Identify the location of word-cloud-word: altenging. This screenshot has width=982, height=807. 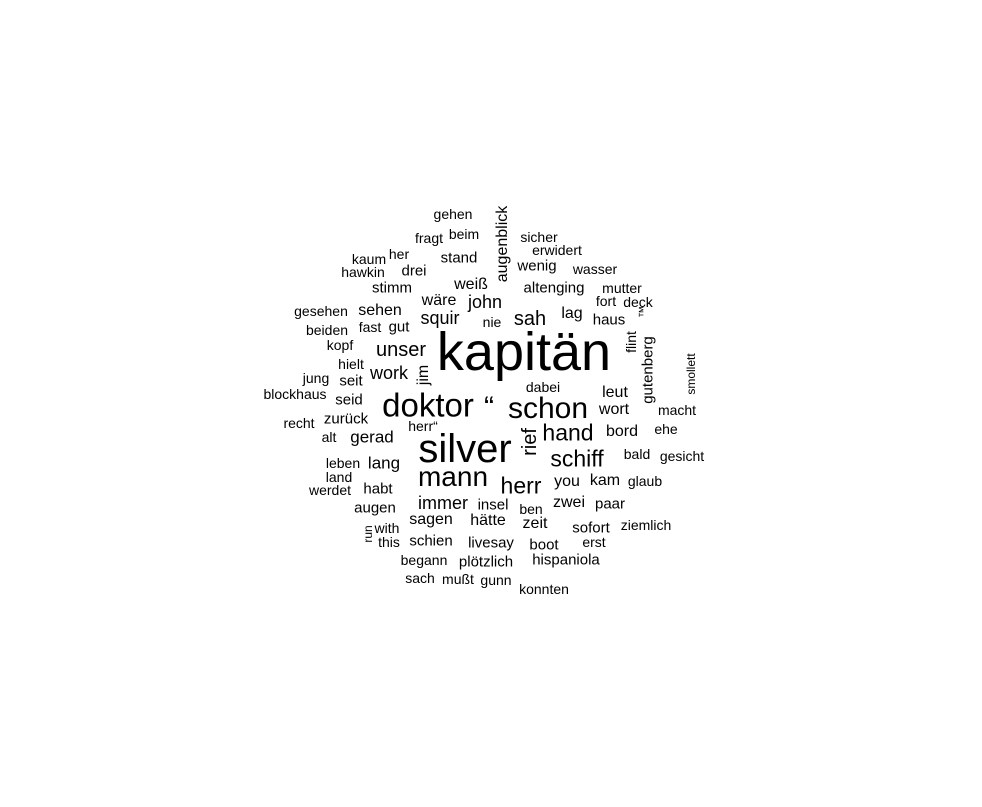
(554, 288).